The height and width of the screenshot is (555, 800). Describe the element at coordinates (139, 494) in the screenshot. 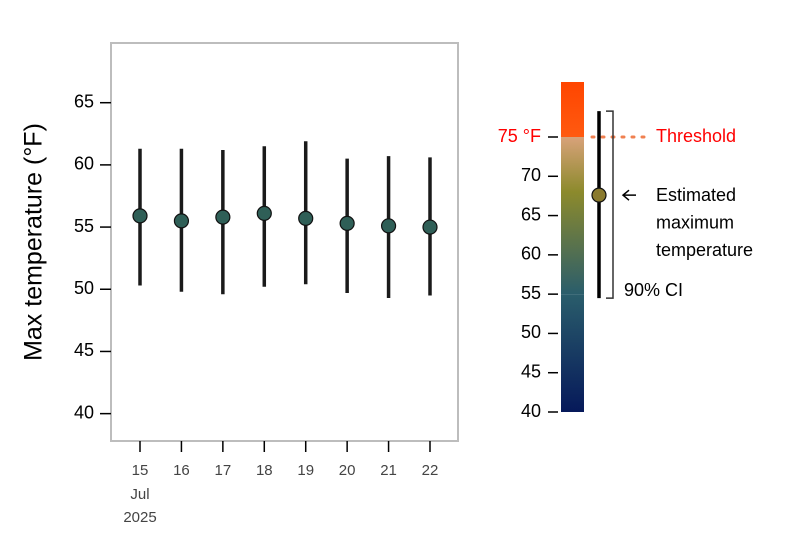

I see `x-month-label: Jul` at that location.